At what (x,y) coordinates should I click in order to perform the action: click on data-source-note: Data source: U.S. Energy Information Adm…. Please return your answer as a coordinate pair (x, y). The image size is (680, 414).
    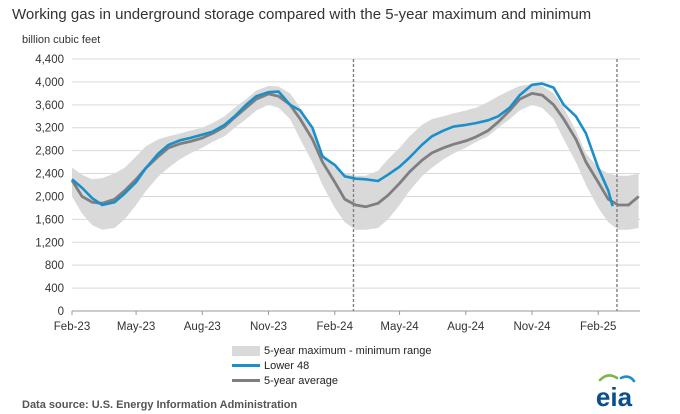
    Looking at the image, I should click on (160, 405).